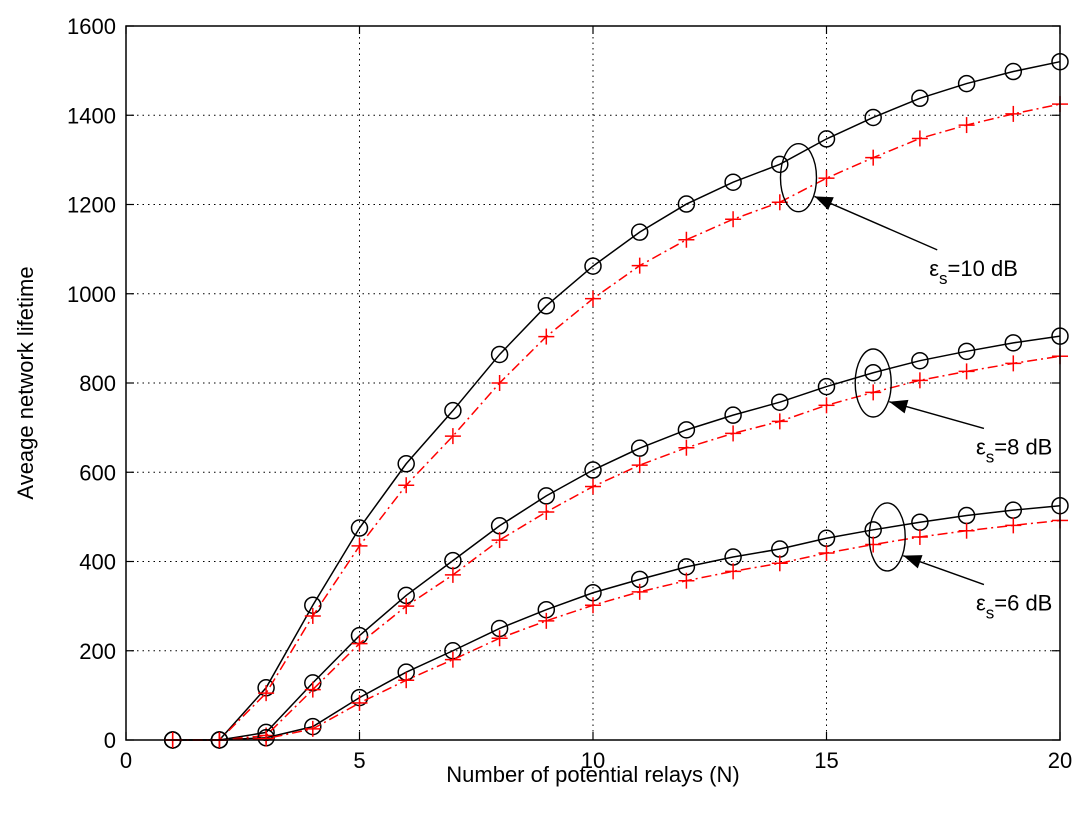 Image resolution: width=1082 pixels, height=821 pixels. Describe the element at coordinates (960, 562) in the screenshot. I see `annotation-6dB: εs=6 dB` at that location.